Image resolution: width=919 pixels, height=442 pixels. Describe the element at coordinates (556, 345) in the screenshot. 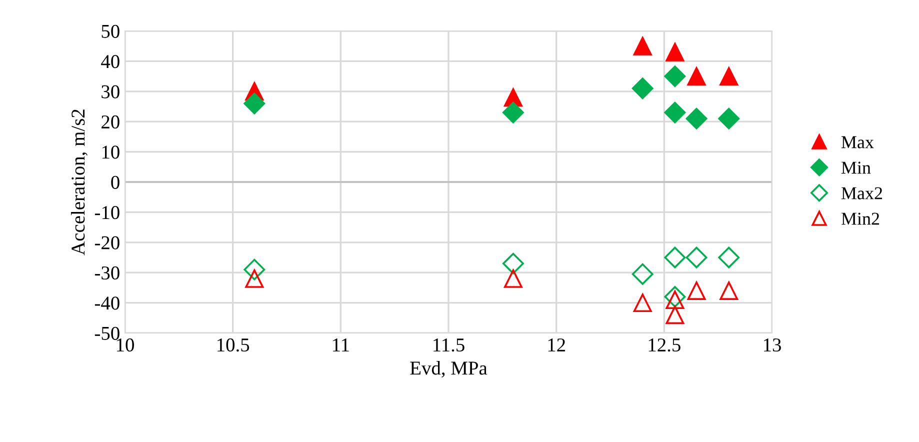

I see `x-tick-label: 12` at that location.